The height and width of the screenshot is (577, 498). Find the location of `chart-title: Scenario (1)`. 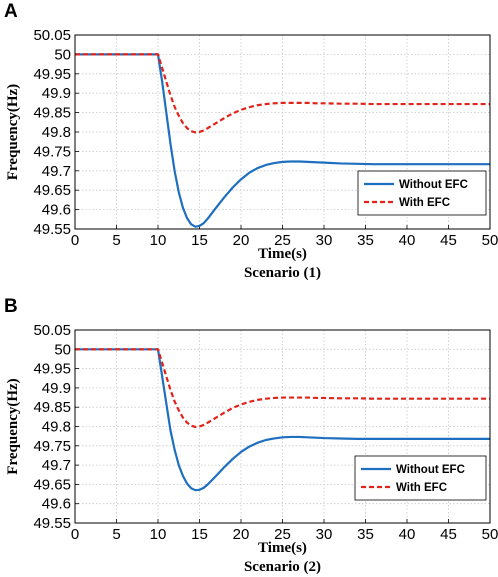

chart-title: Scenario (1) is located at coordinates (282, 273).